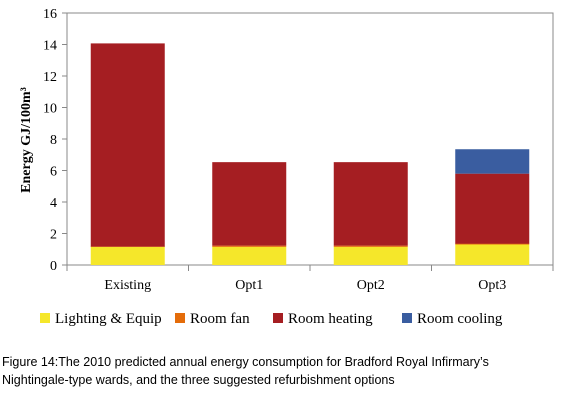  I want to click on y-tick-label: 6, so click(53, 172).